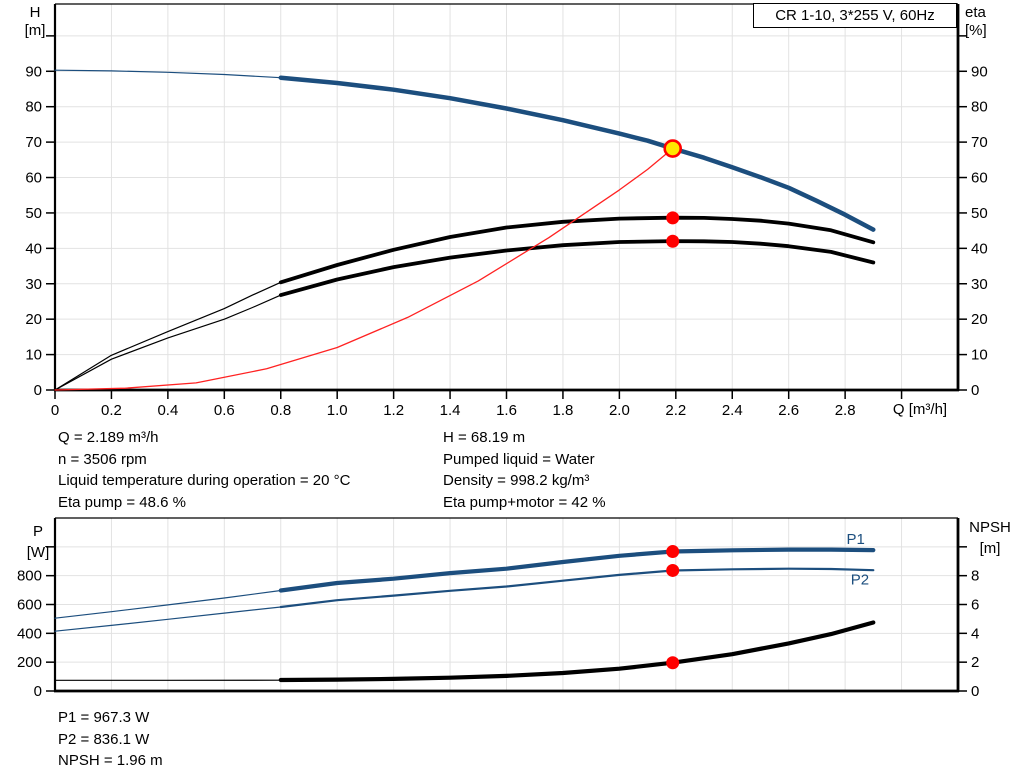 The image size is (1024, 781). What do you see at coordinates (673, 148) in the screenshot?
I see `duty-point` at bounding box center [673, 148].